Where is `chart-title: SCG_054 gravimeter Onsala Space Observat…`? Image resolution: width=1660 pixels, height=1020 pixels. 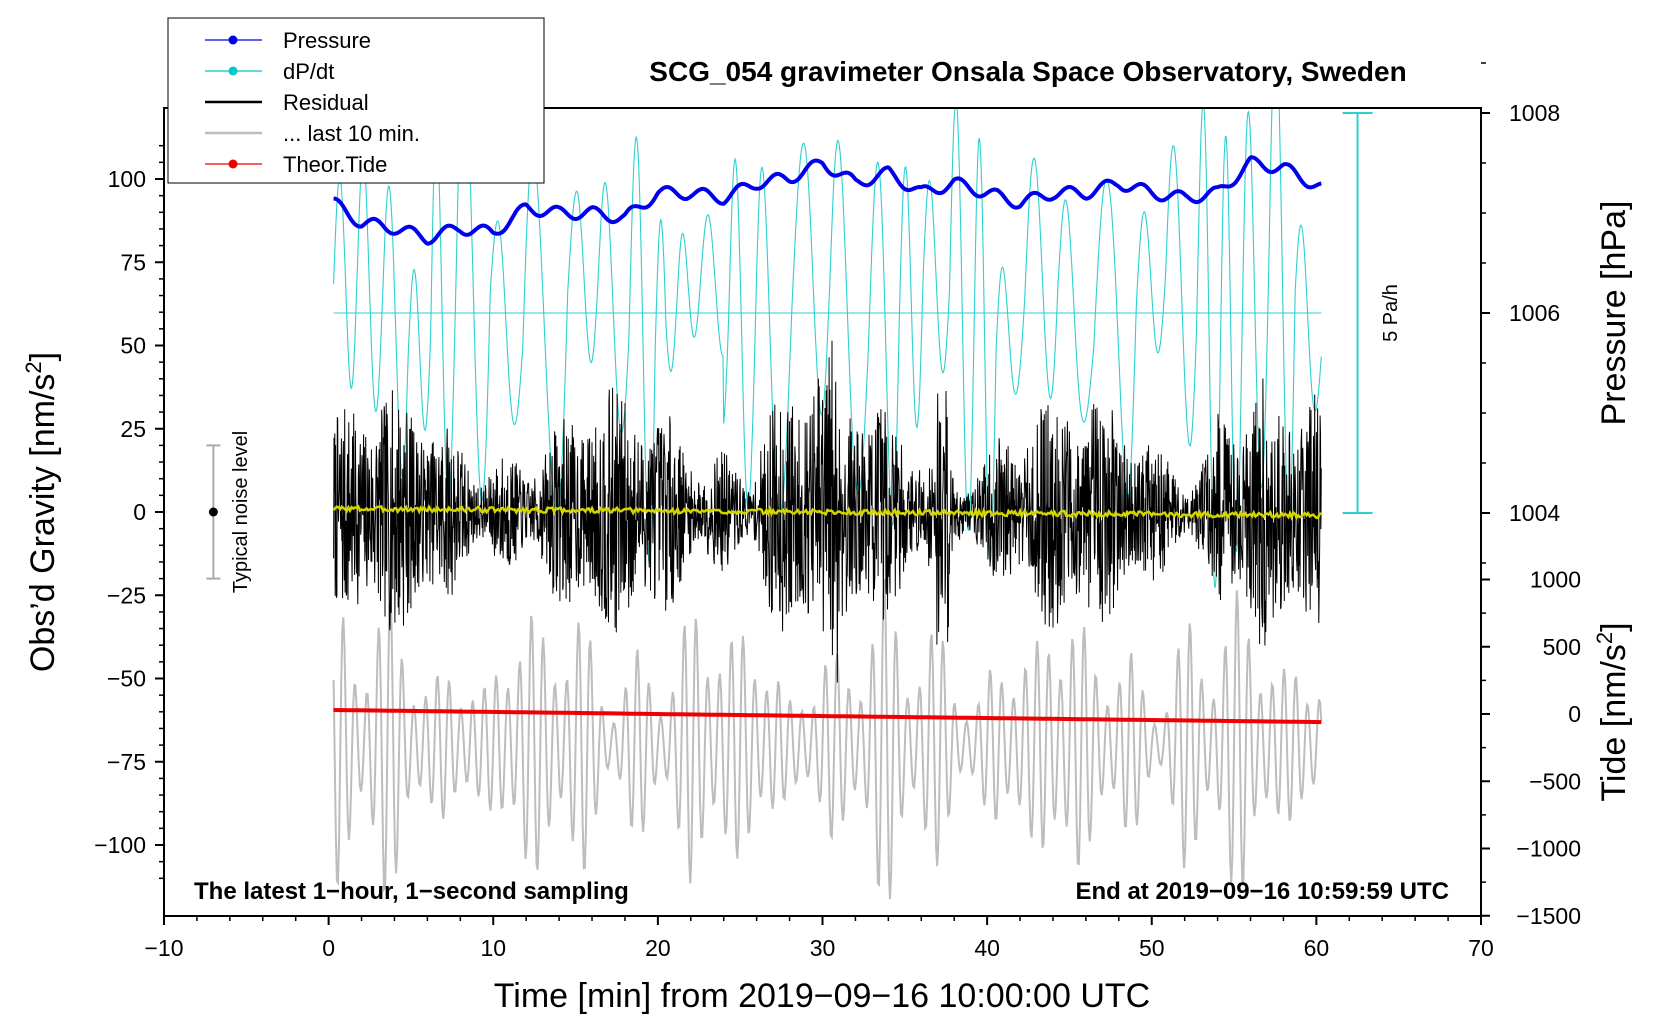 chart-title: SCG_054 gravimeter Onsala Space Observat… is located at coordinates (1027, 71).